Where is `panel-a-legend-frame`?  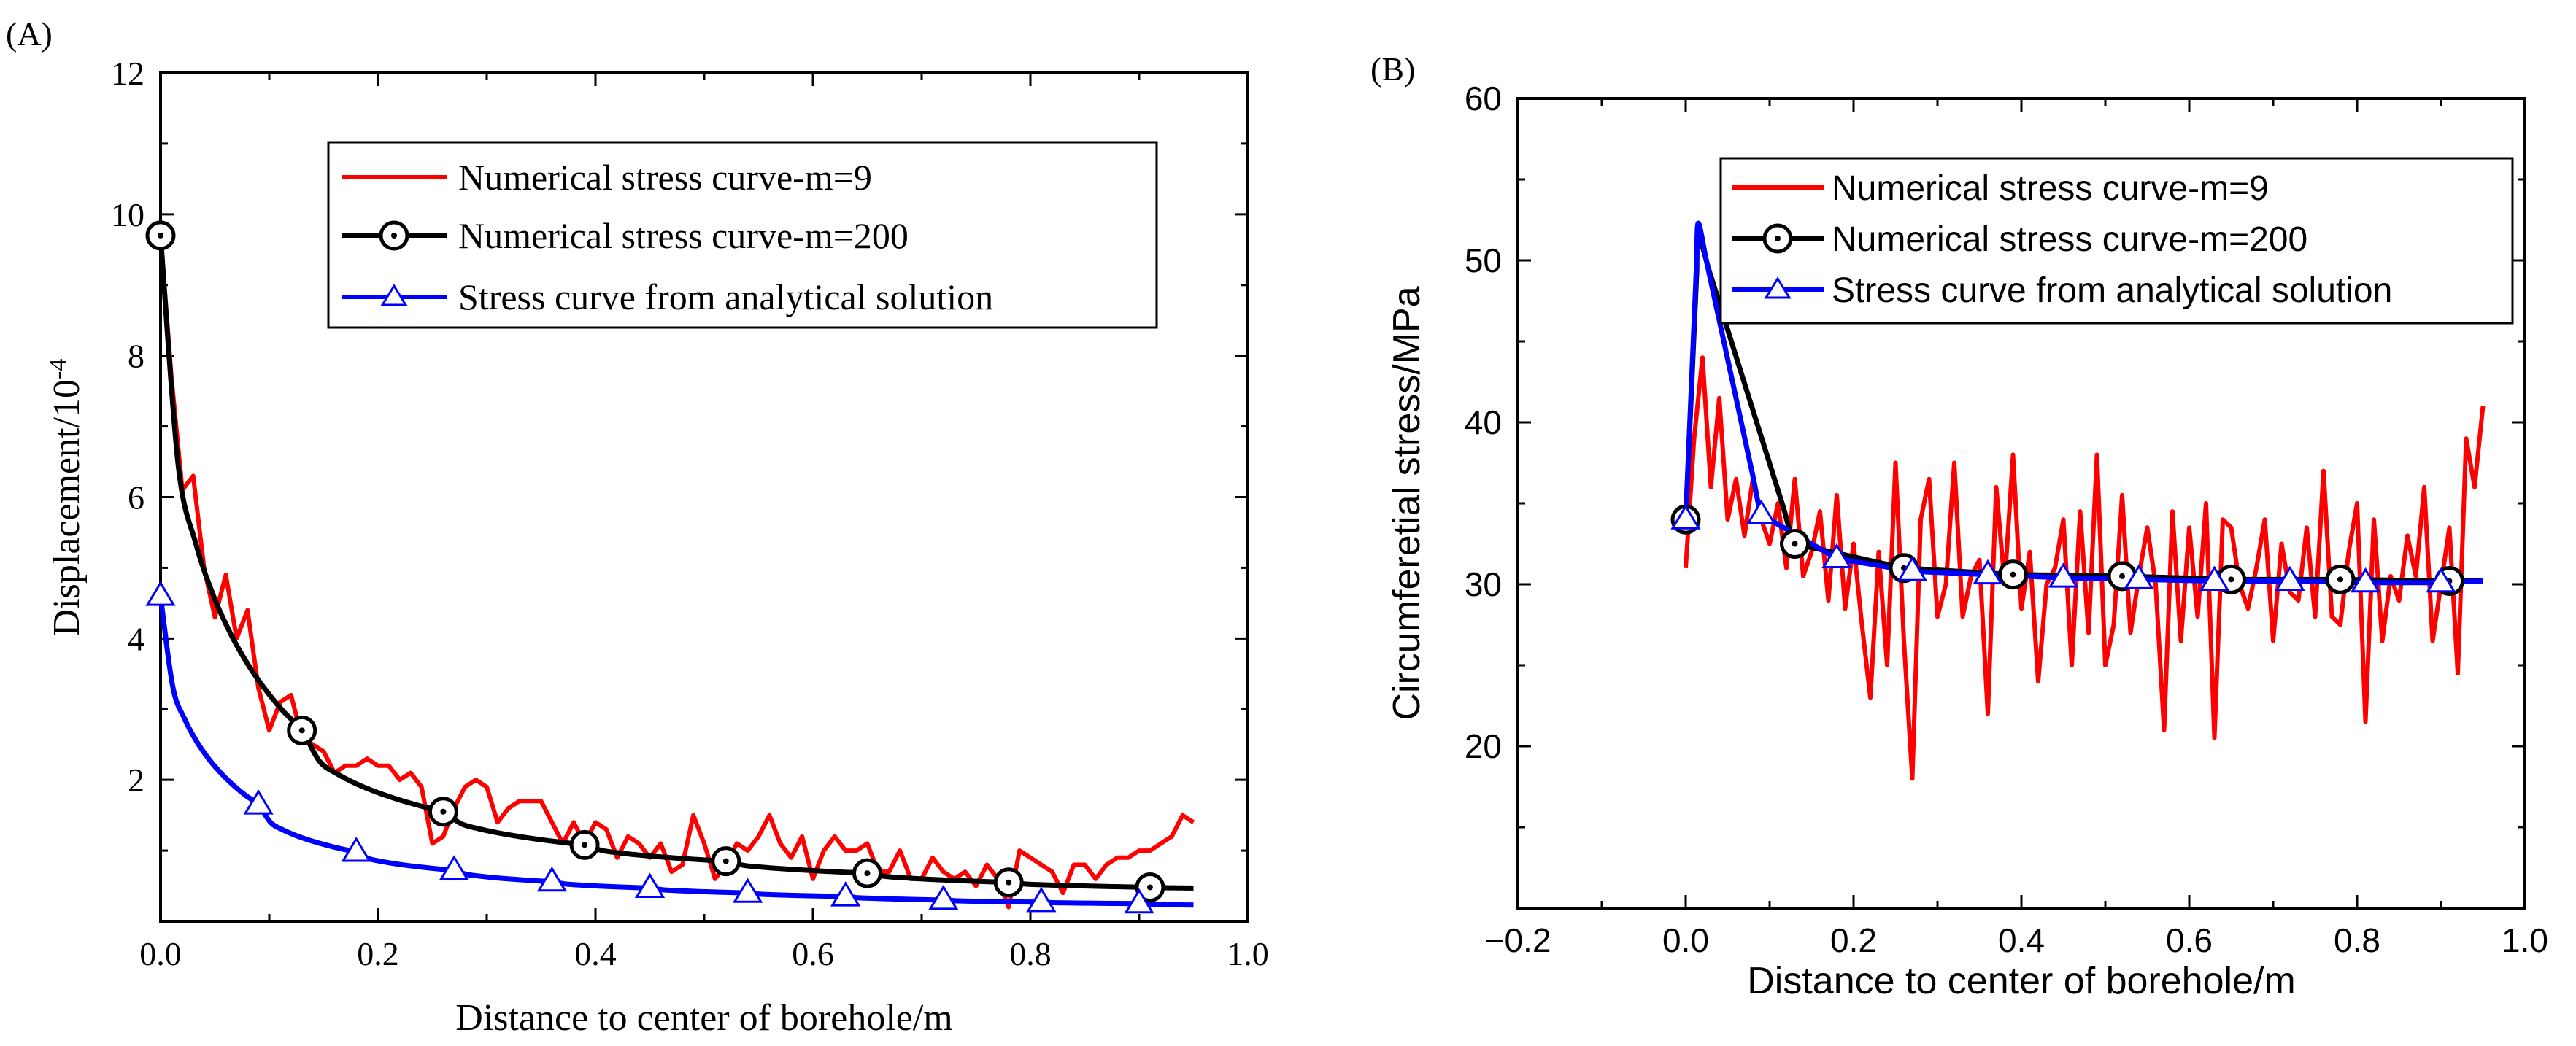 panel-a-legend-frame is located at coordinates (742, 235).